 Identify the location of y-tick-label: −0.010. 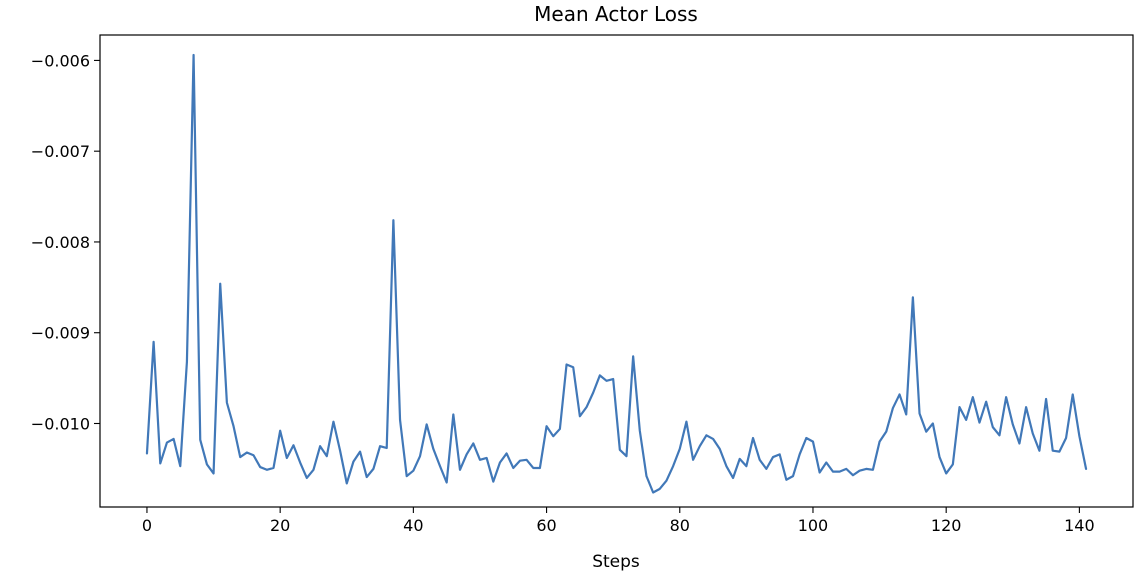
(60, 423).